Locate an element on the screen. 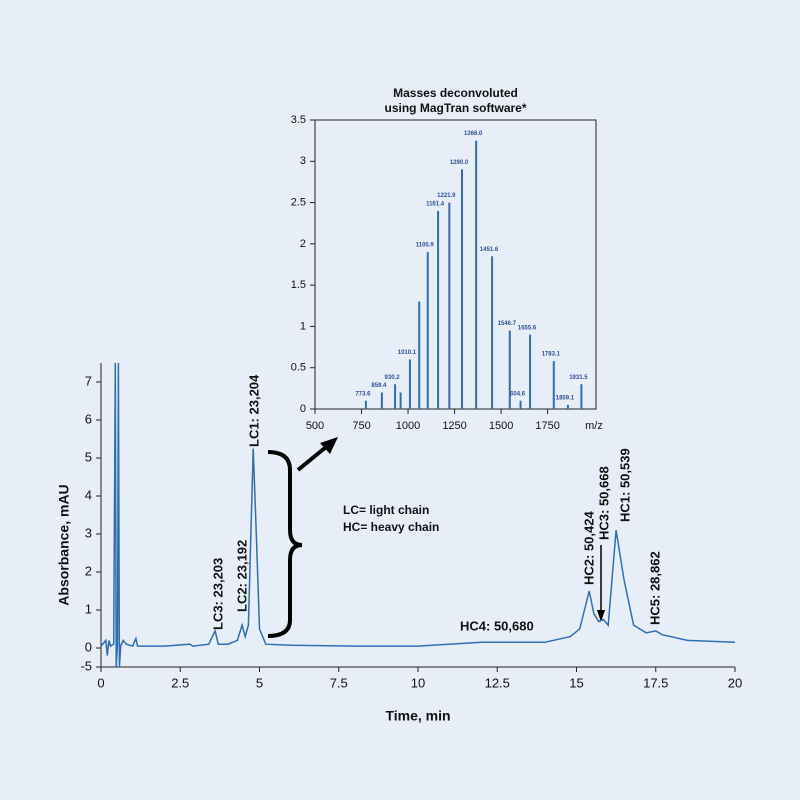  y-tick-label: 2.5 is located at coordinates (298, 202).